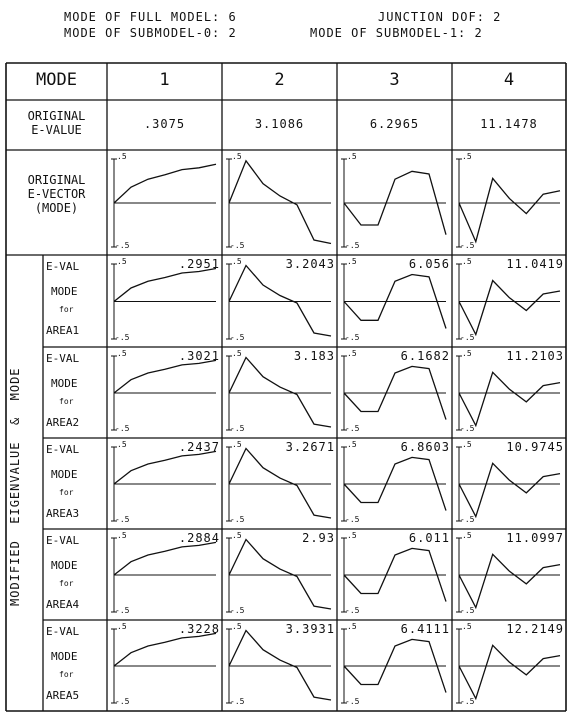  I want to click on modified-evalue: 2.93, so click(318, 538).